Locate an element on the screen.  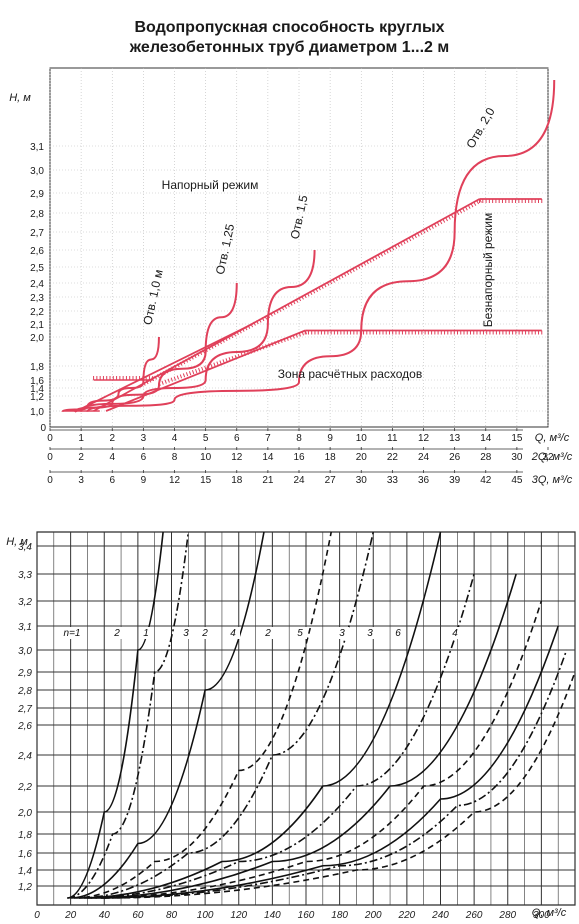
x-tick-label-2: 120 is located at coordinates (238, 915).